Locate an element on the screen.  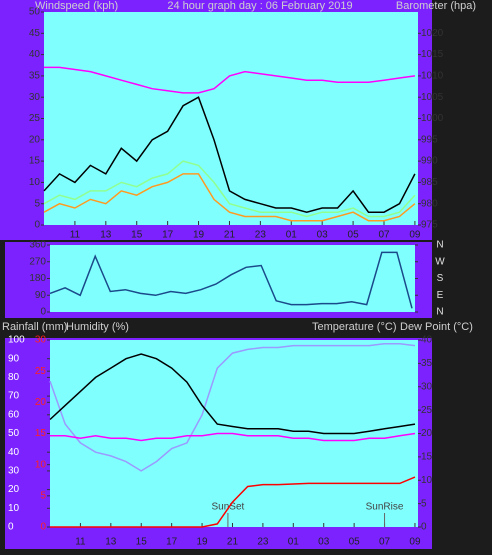
y2-tick-label: 5 is located at coordinates (424, 503).